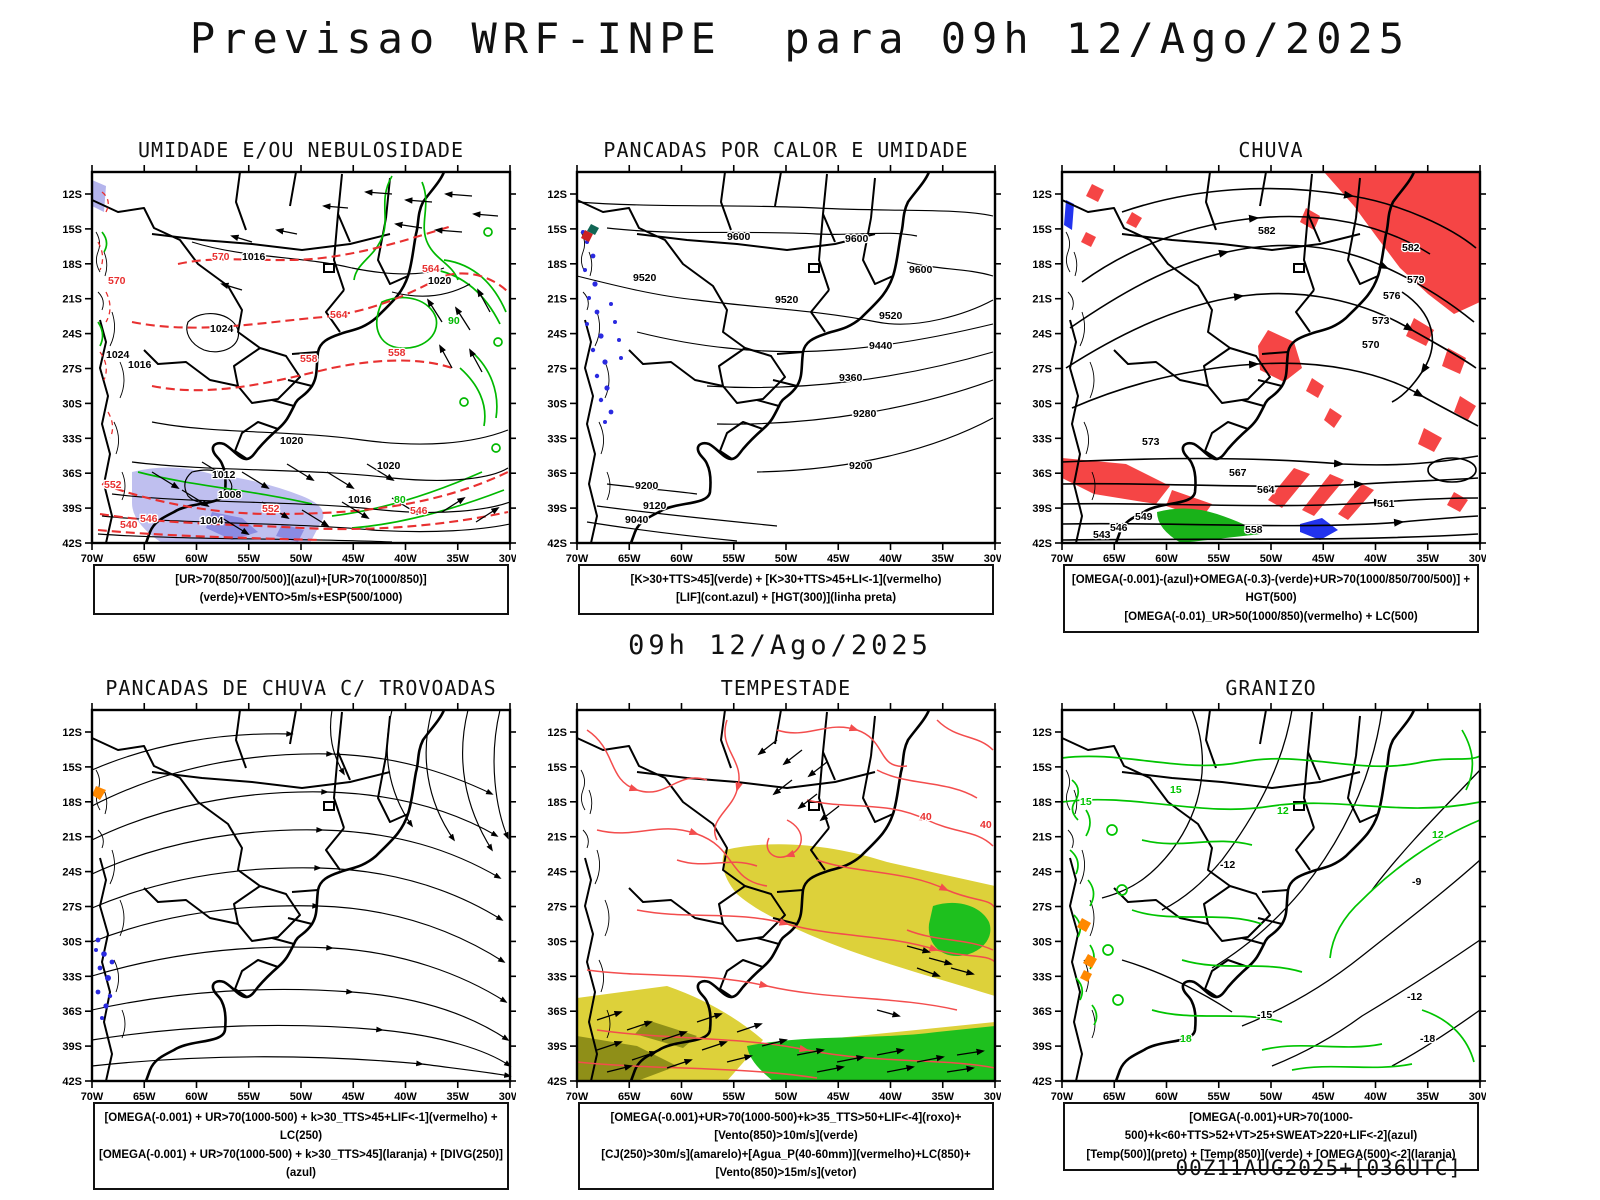 The height and width of the screenshot is (1200, 1600). Describe the element at coordinates (400, 500) in the screenshot. I see `svg-text: 80` at that location.